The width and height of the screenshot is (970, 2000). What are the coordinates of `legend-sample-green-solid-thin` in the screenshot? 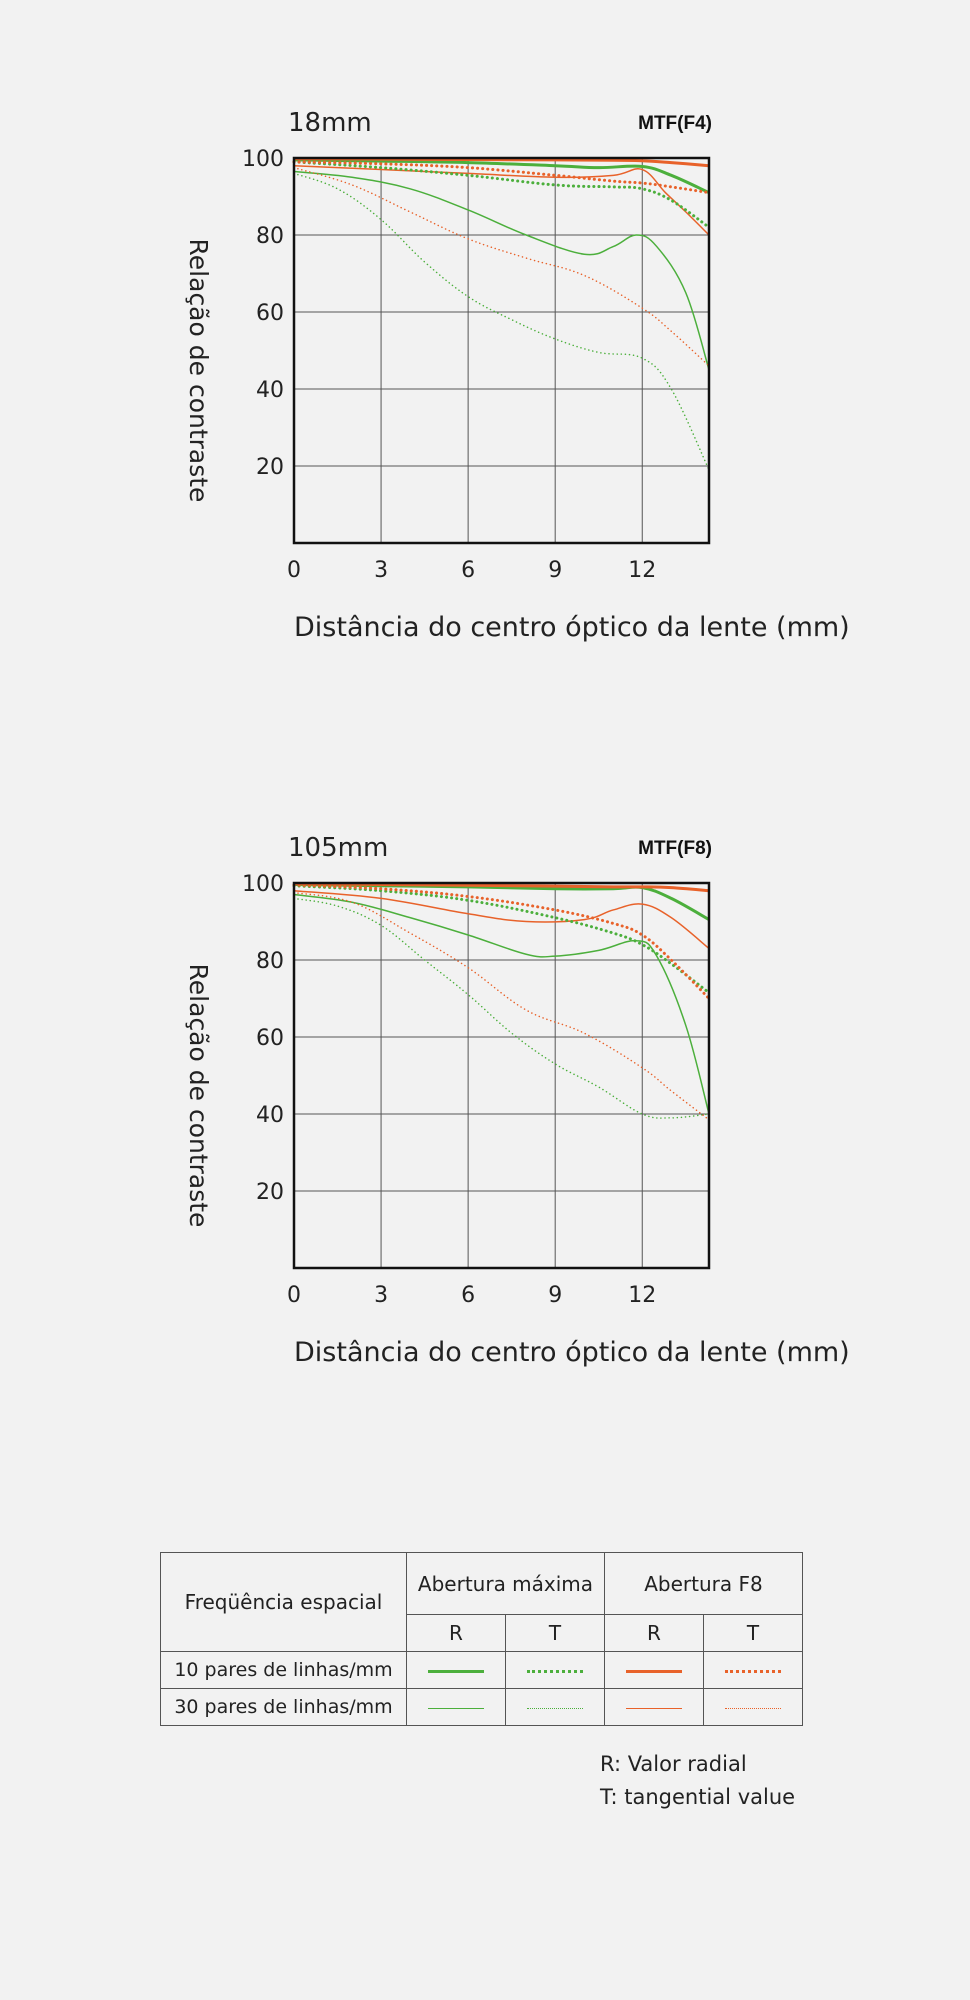 It's located at (456, 1708).